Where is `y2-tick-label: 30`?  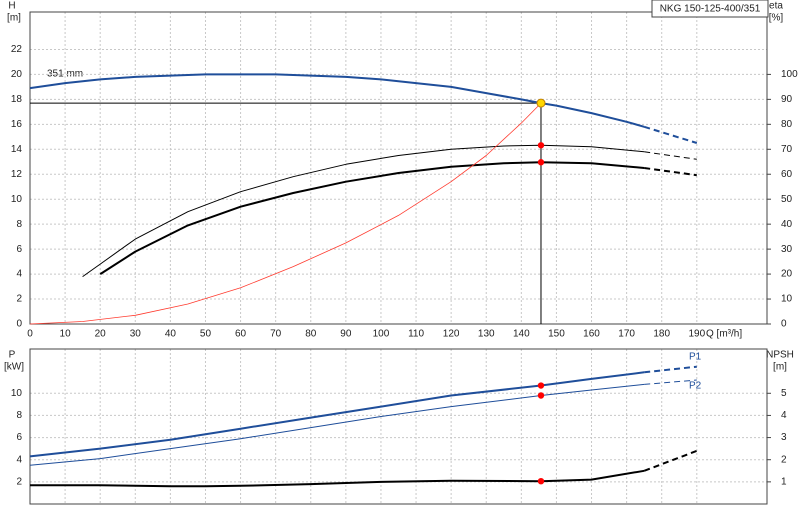 y2-tick-label: 30 is located at coordinates (787, 249).